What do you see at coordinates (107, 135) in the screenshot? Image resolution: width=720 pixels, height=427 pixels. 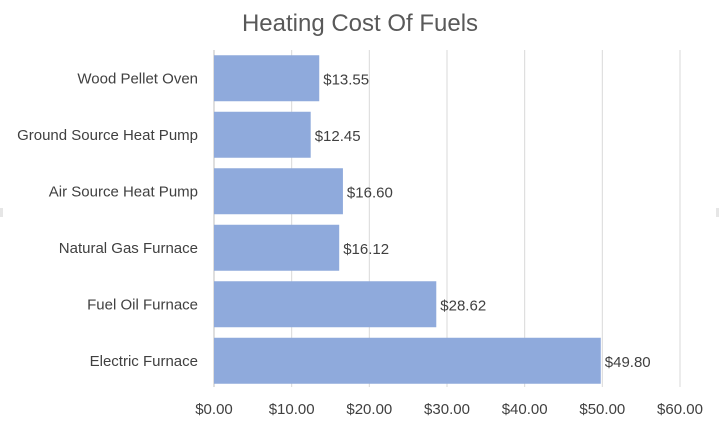 I see `category-label: Ground Source Heat Pump` at bounding box center [107, 135].